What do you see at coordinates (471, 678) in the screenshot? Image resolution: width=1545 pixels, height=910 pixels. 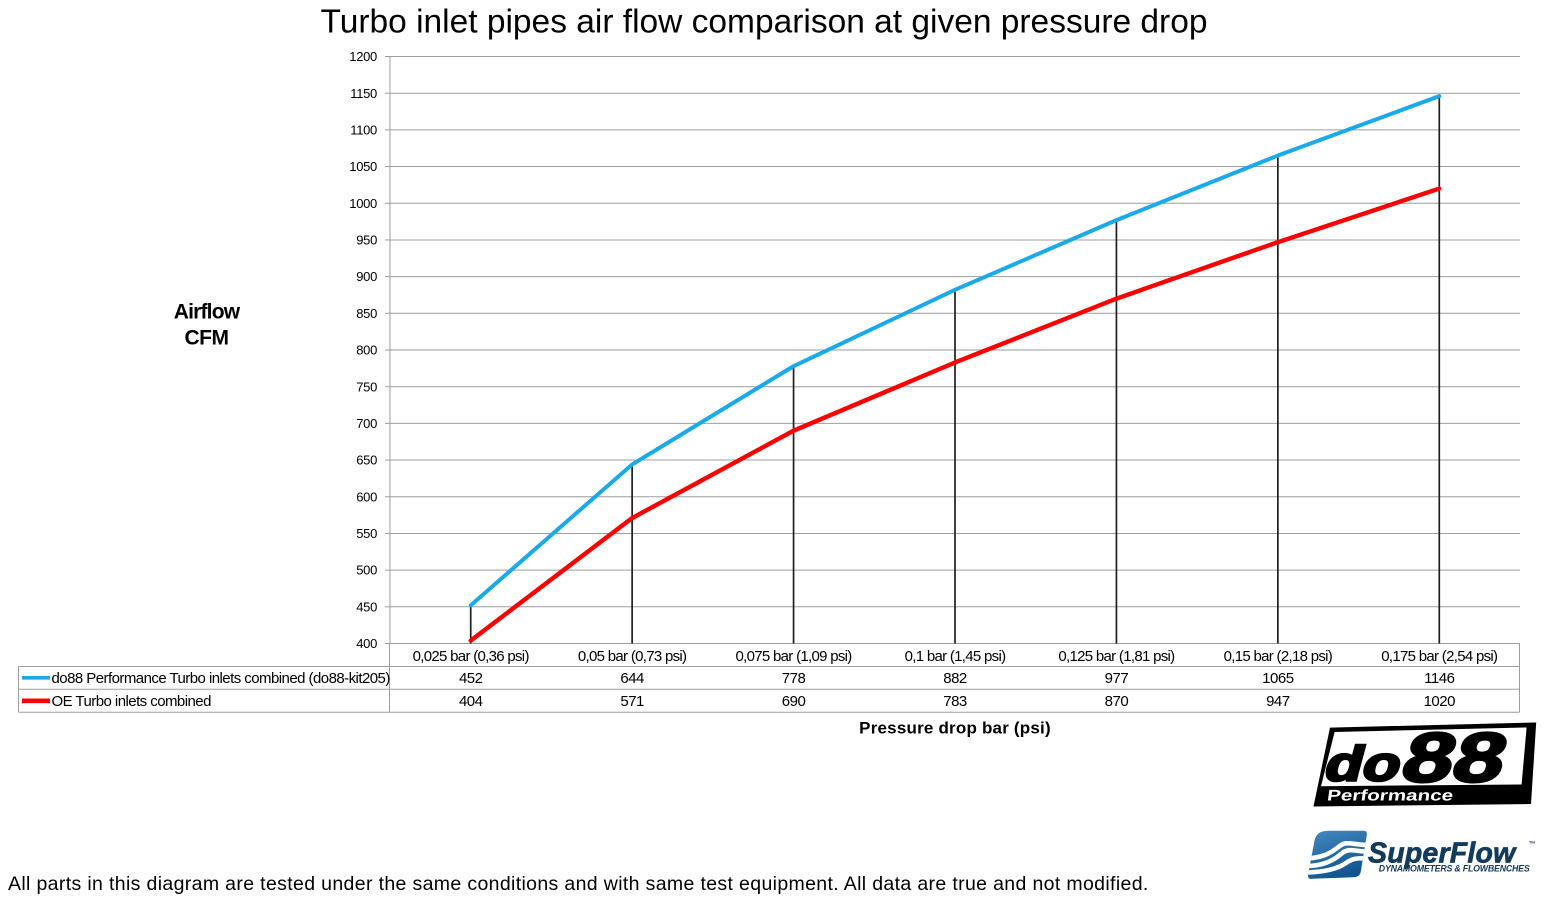 I see `svg-text: 452` at bounding box center [471, 678].